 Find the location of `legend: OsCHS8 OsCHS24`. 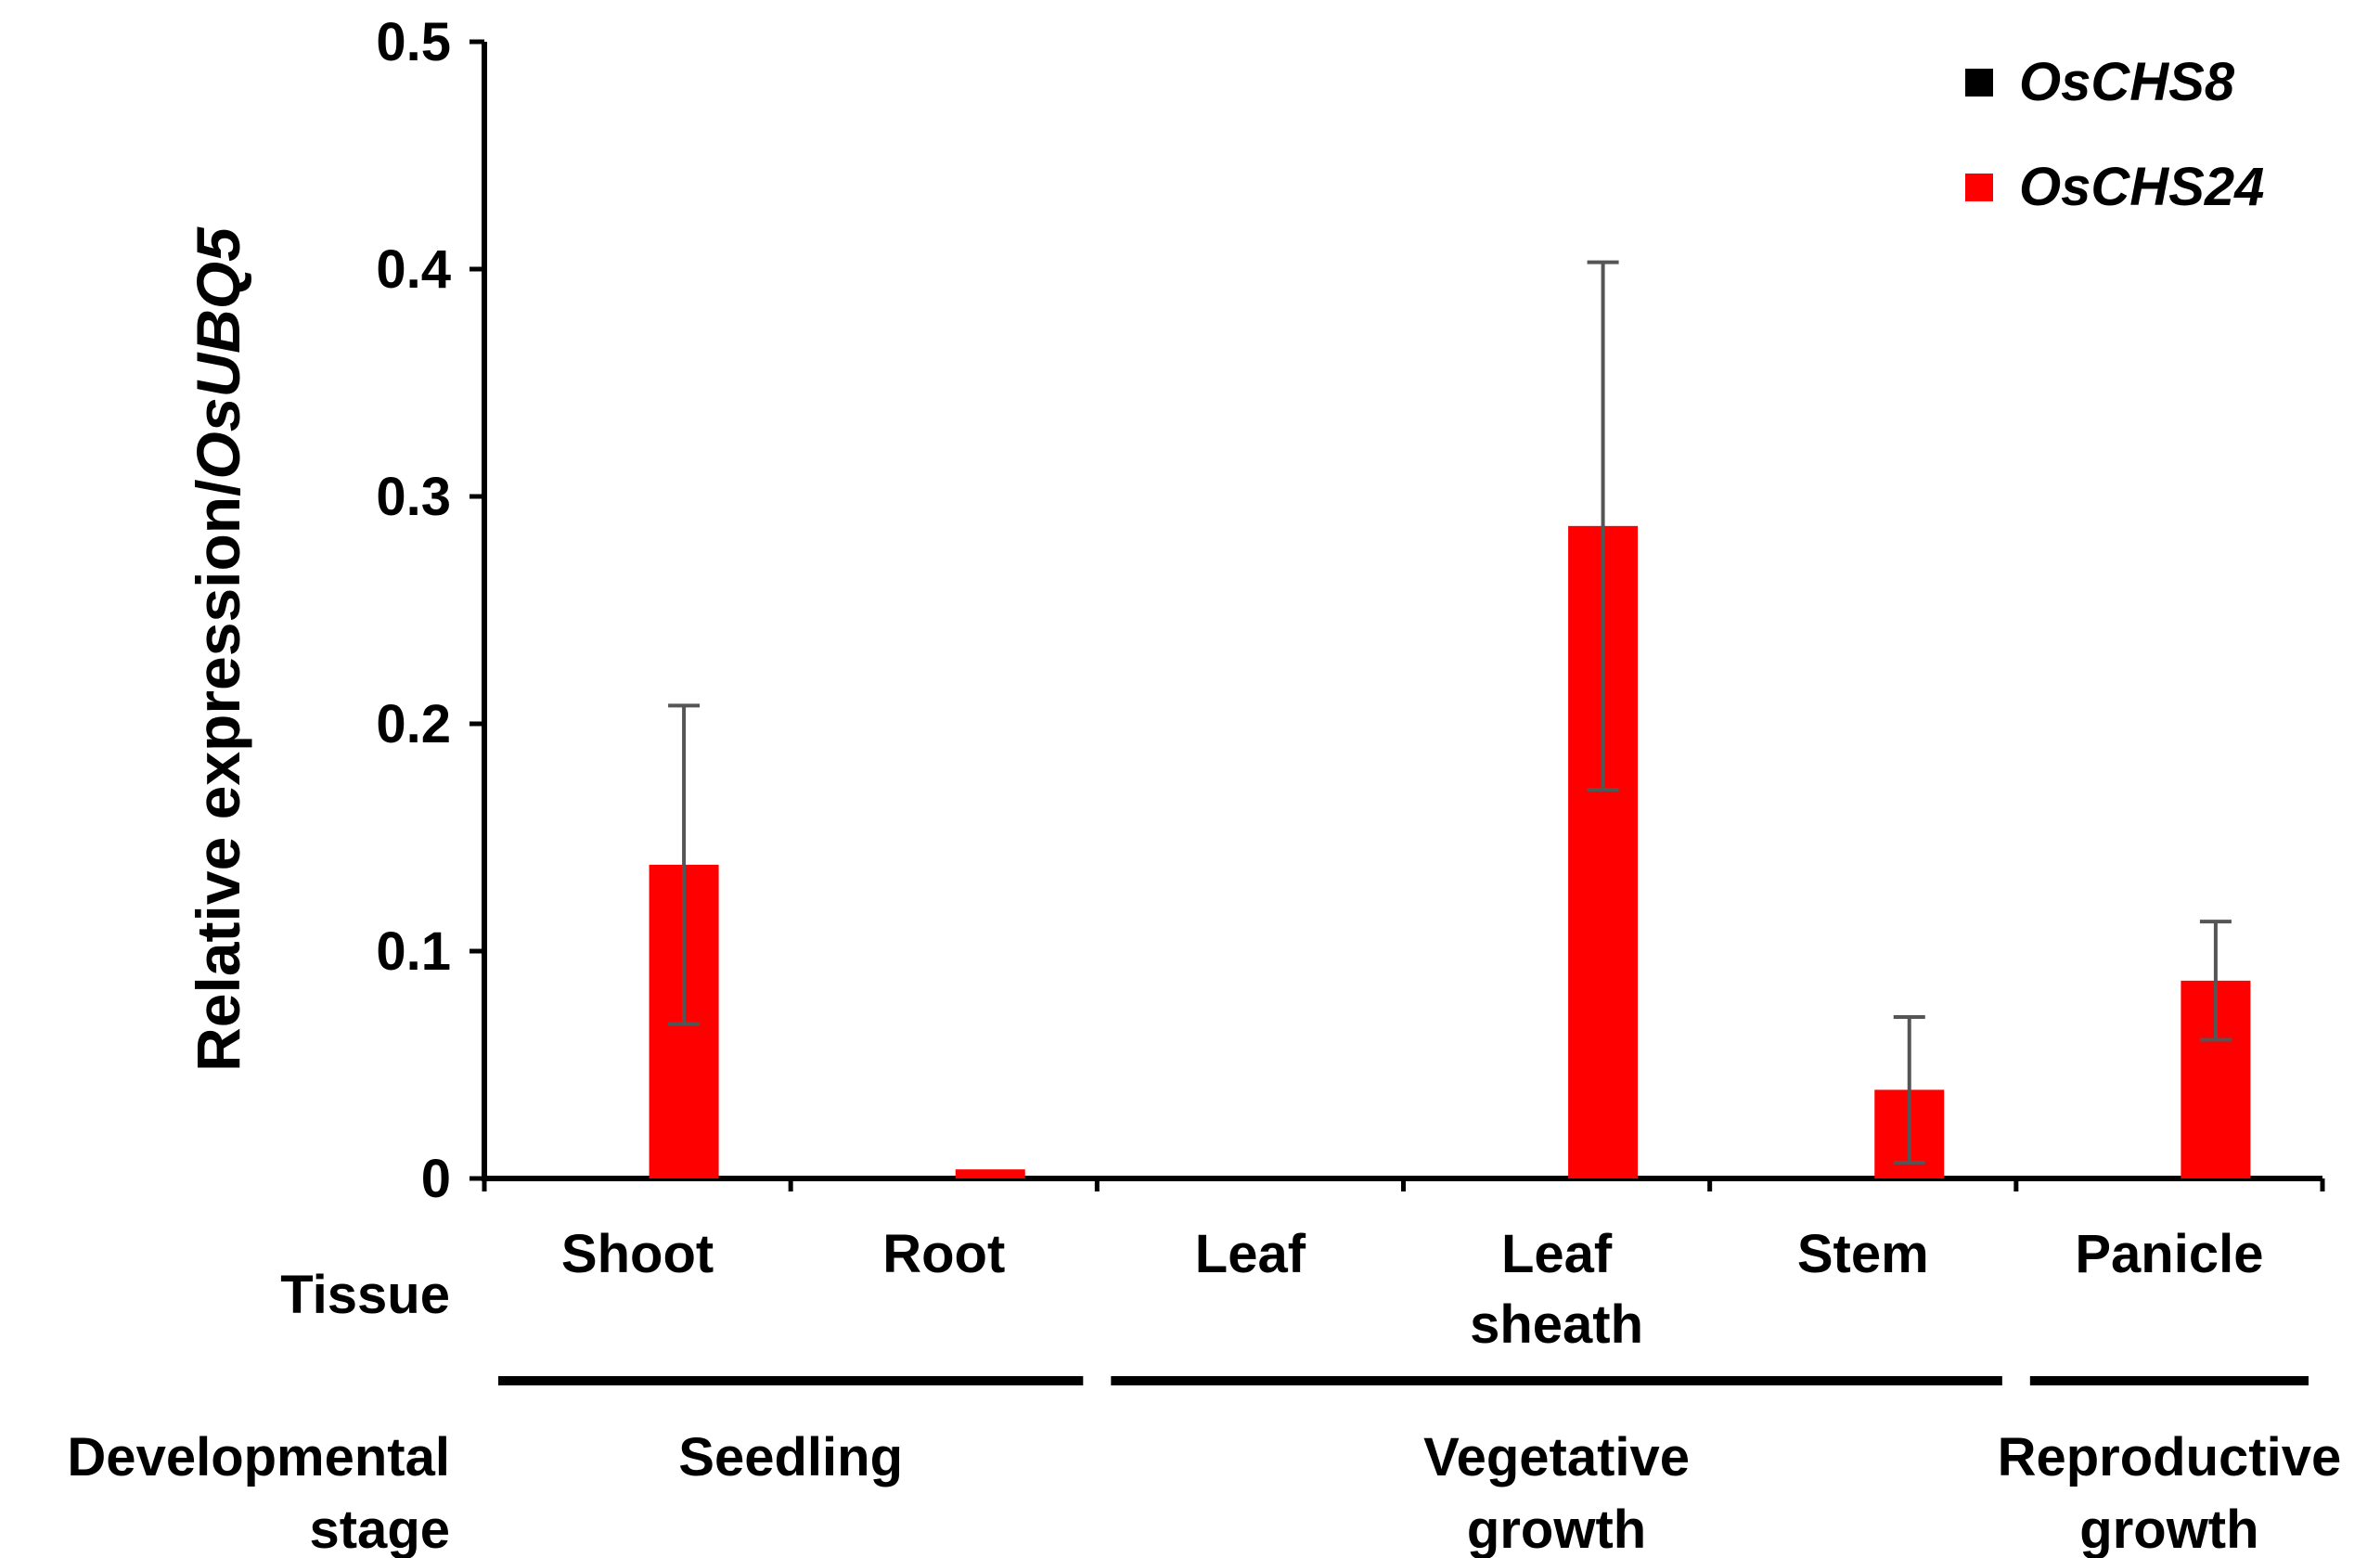

legend: OsCHS8 OsCHS24 is located at coordinates (2114, 135).